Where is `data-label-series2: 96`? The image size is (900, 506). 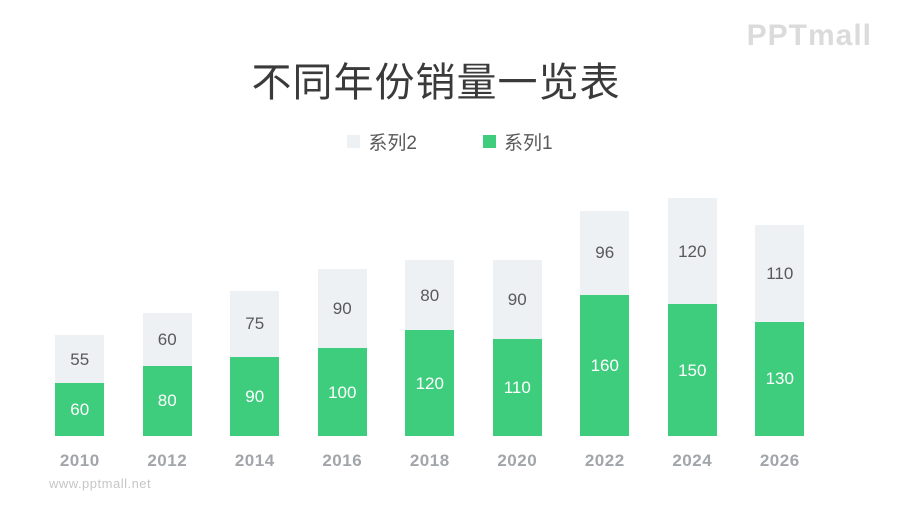 data-label-series2: 96 is located at coordinates (605, 253).